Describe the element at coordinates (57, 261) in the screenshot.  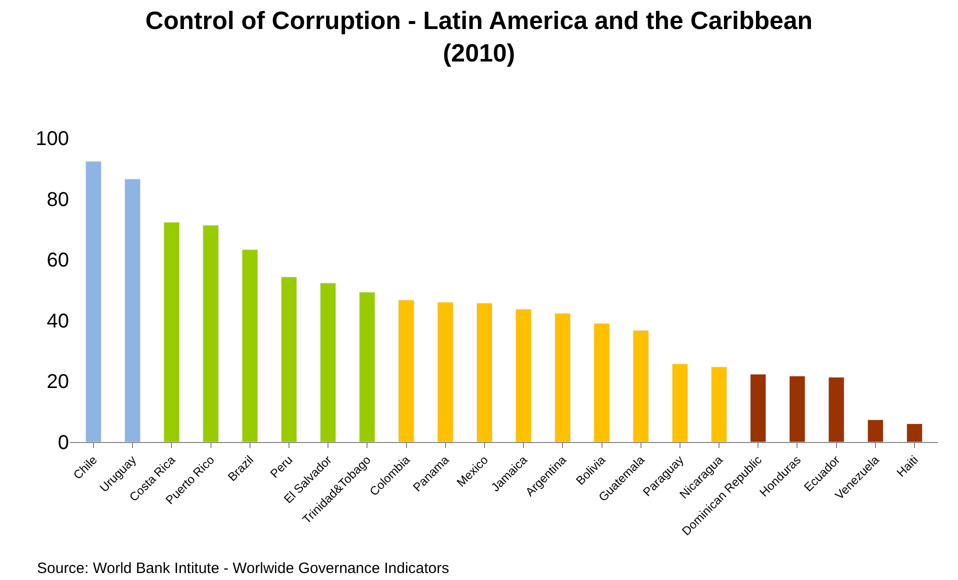
I see `y-tick-label: 60` at that location.